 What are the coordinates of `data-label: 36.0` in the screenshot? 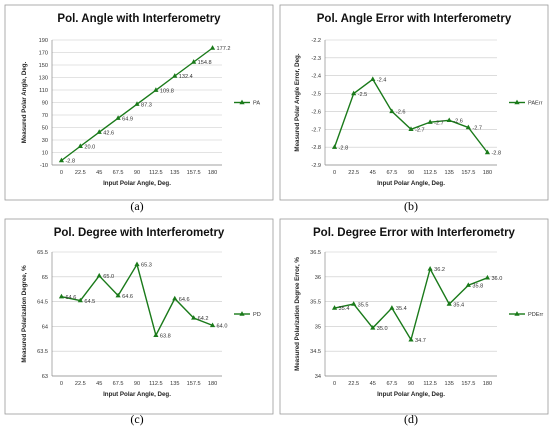 It's located at (496, 279).